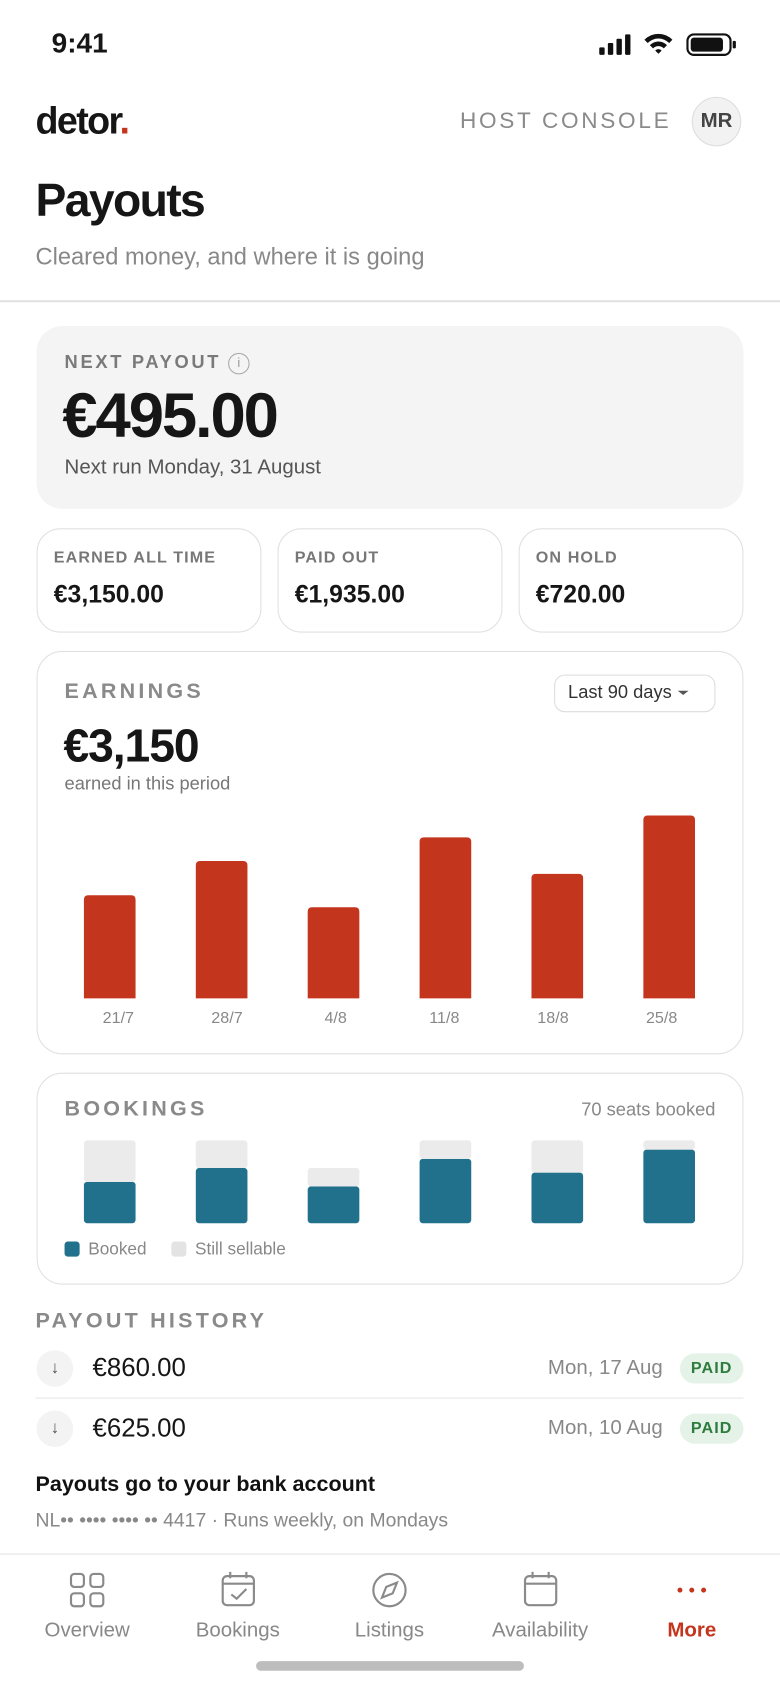  Describe the element at coordinates (444, 1018) in the screenshot. I see `x-tick-label: 11/8` at that location.